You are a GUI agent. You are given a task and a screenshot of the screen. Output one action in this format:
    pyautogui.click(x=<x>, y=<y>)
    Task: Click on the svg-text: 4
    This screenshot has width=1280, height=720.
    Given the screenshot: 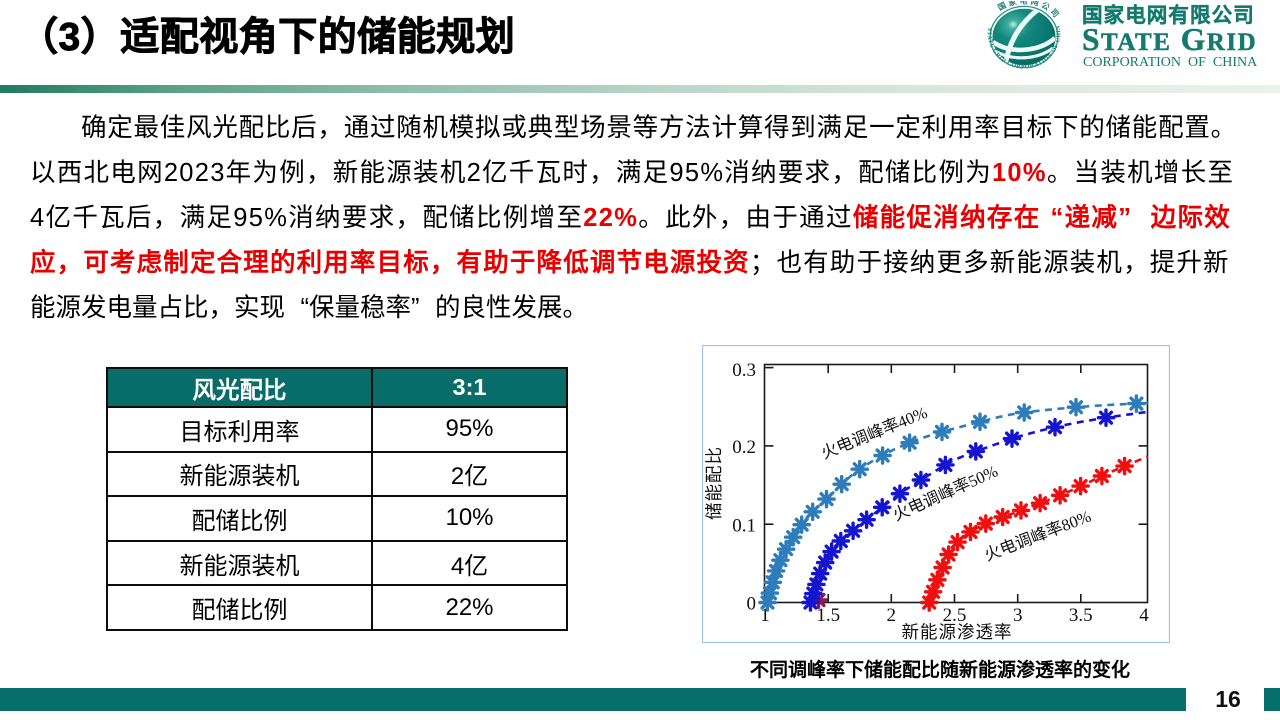 What is the action you would take?
    pyautogui.click(x=1144, y=615)
    